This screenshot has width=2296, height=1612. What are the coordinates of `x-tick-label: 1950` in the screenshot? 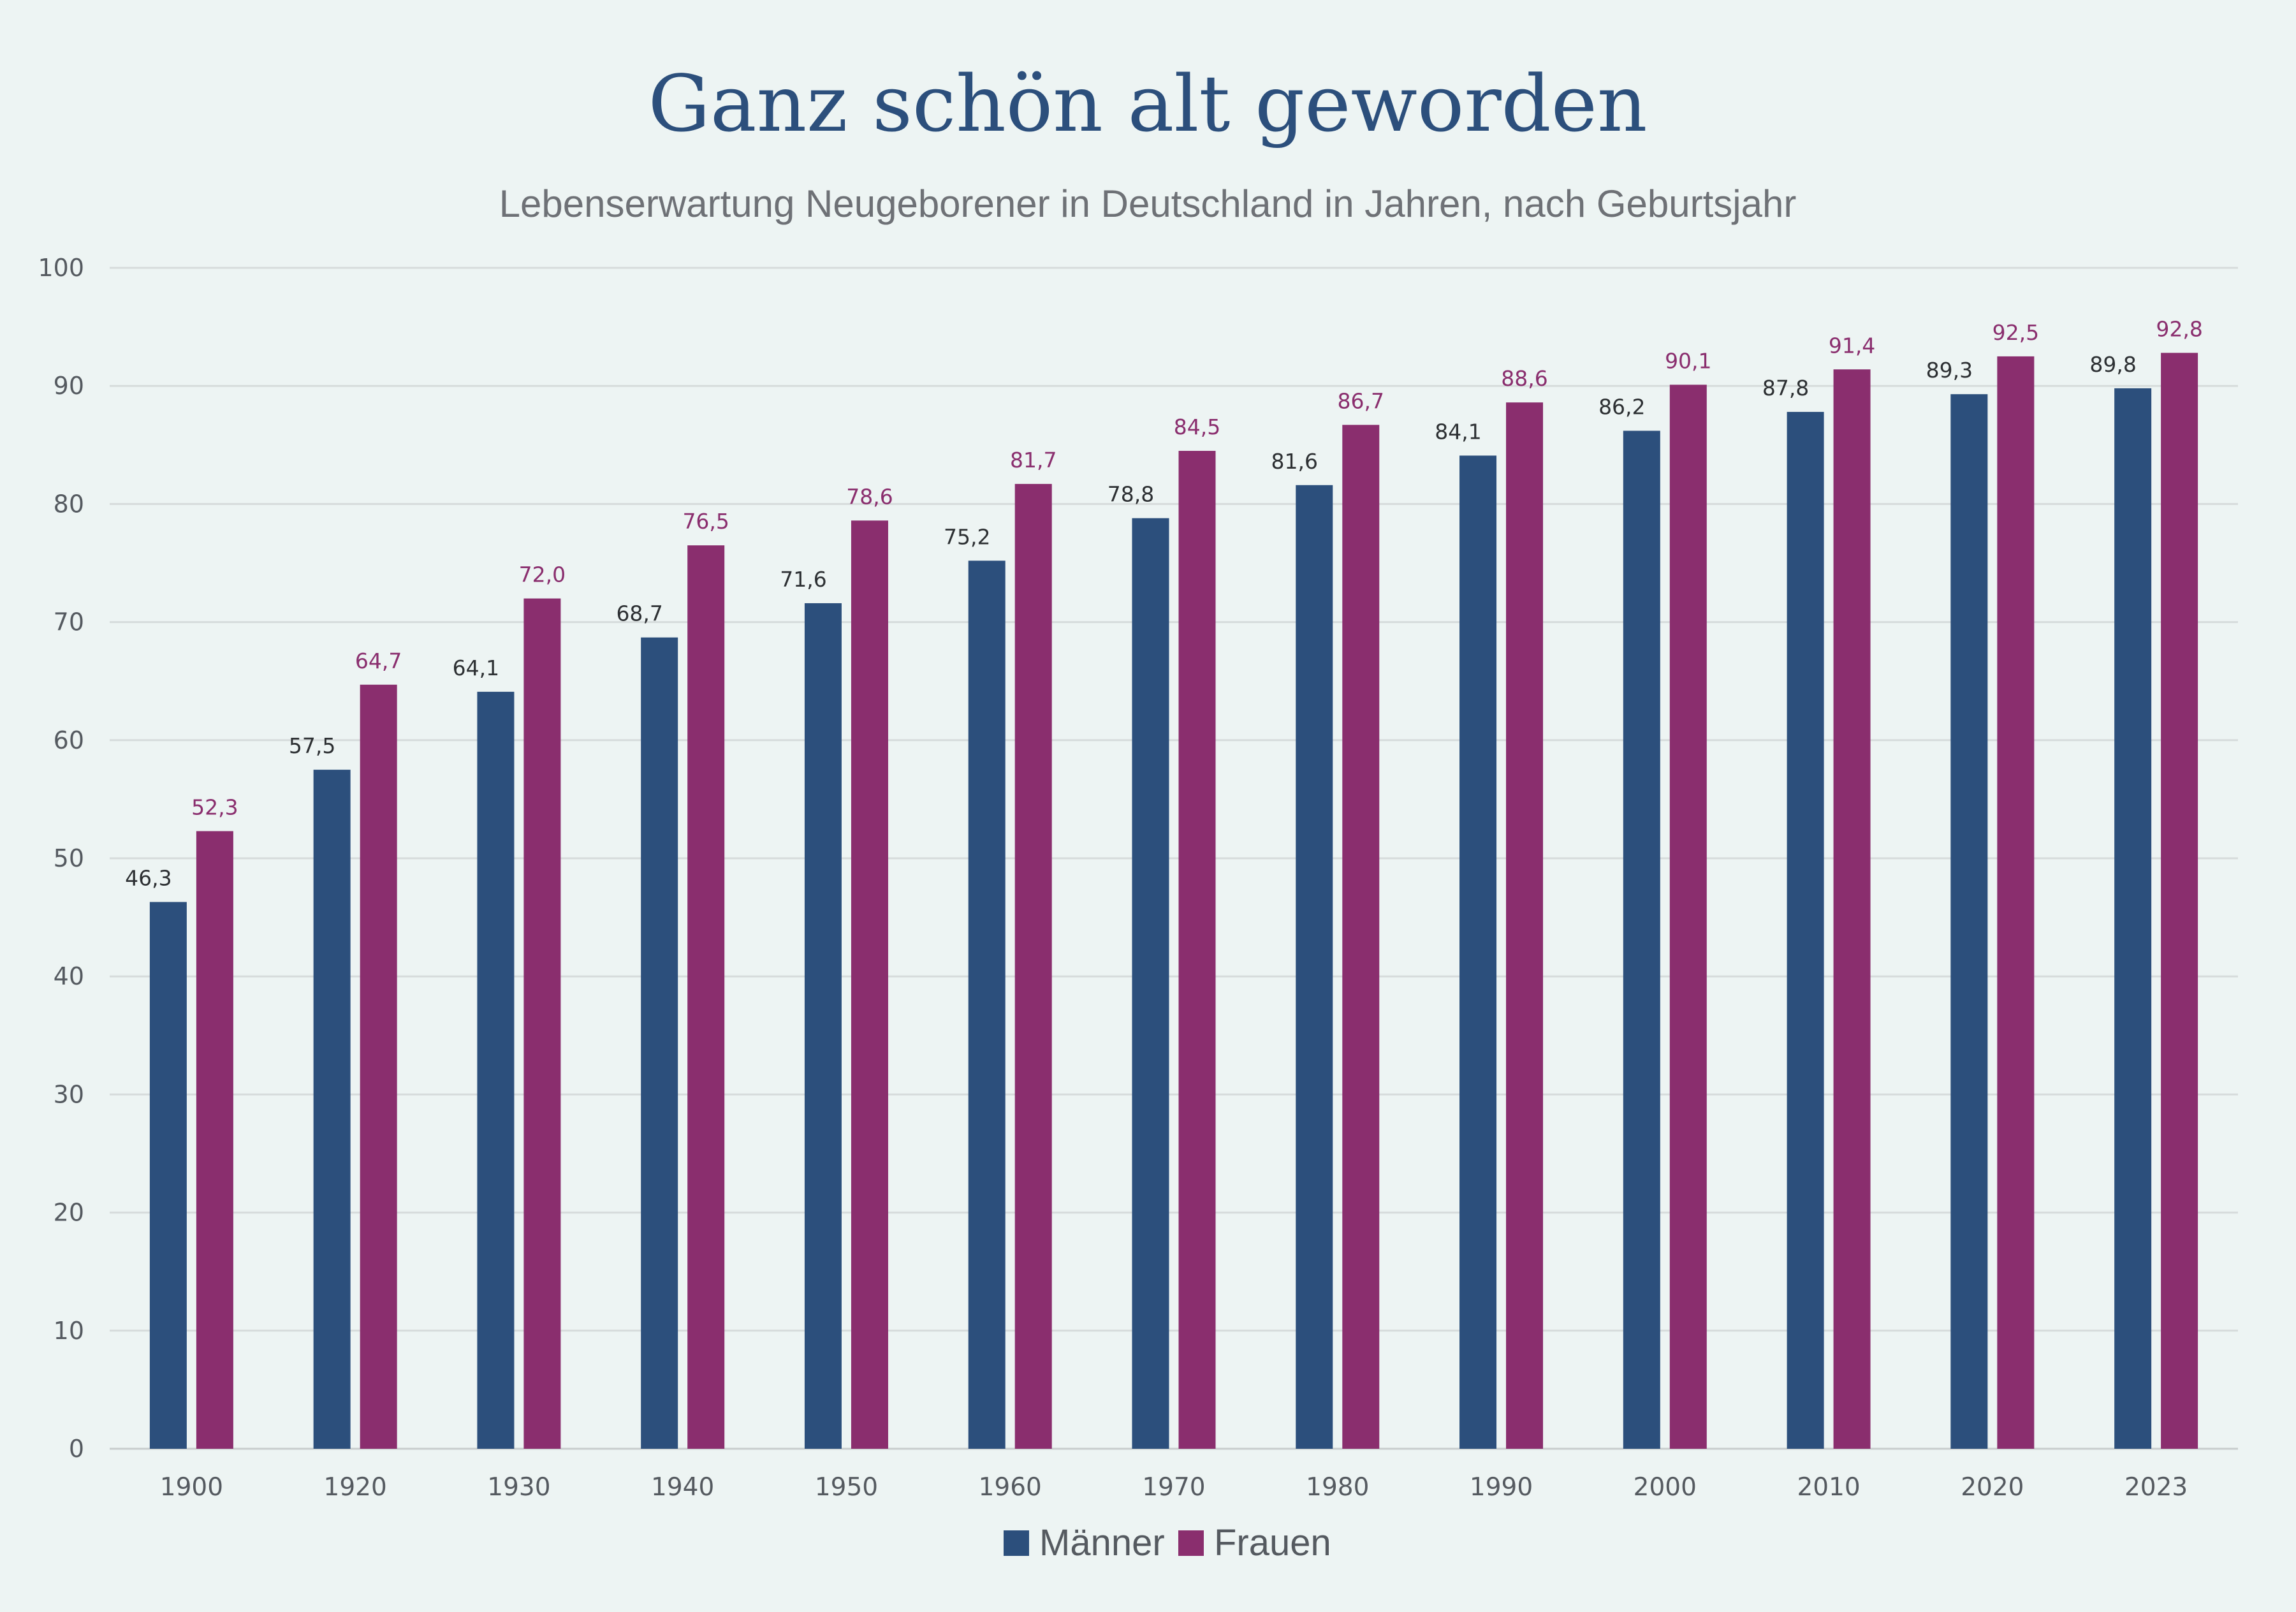 It's located at (846, 1487).